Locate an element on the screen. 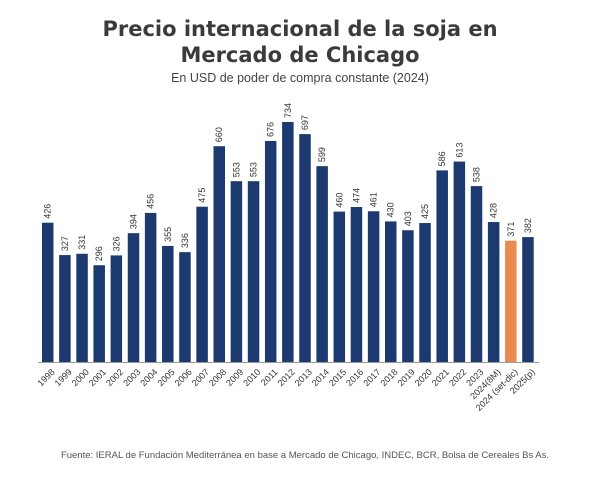  bar-2014 is located at coordinates (322, 264).